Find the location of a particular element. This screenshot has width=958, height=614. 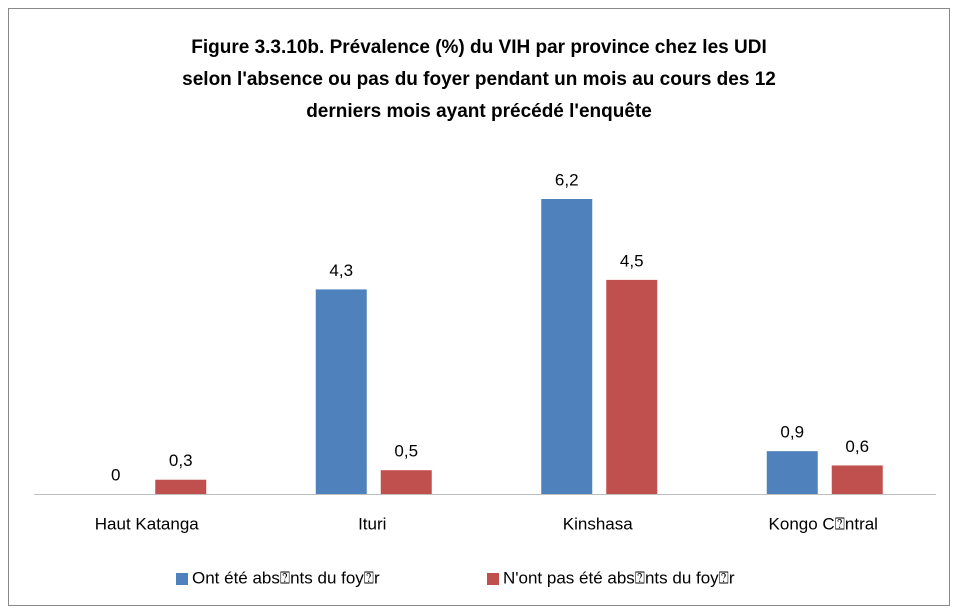

x-tick-label: Kinshasa is located at coordinates (598, 523).